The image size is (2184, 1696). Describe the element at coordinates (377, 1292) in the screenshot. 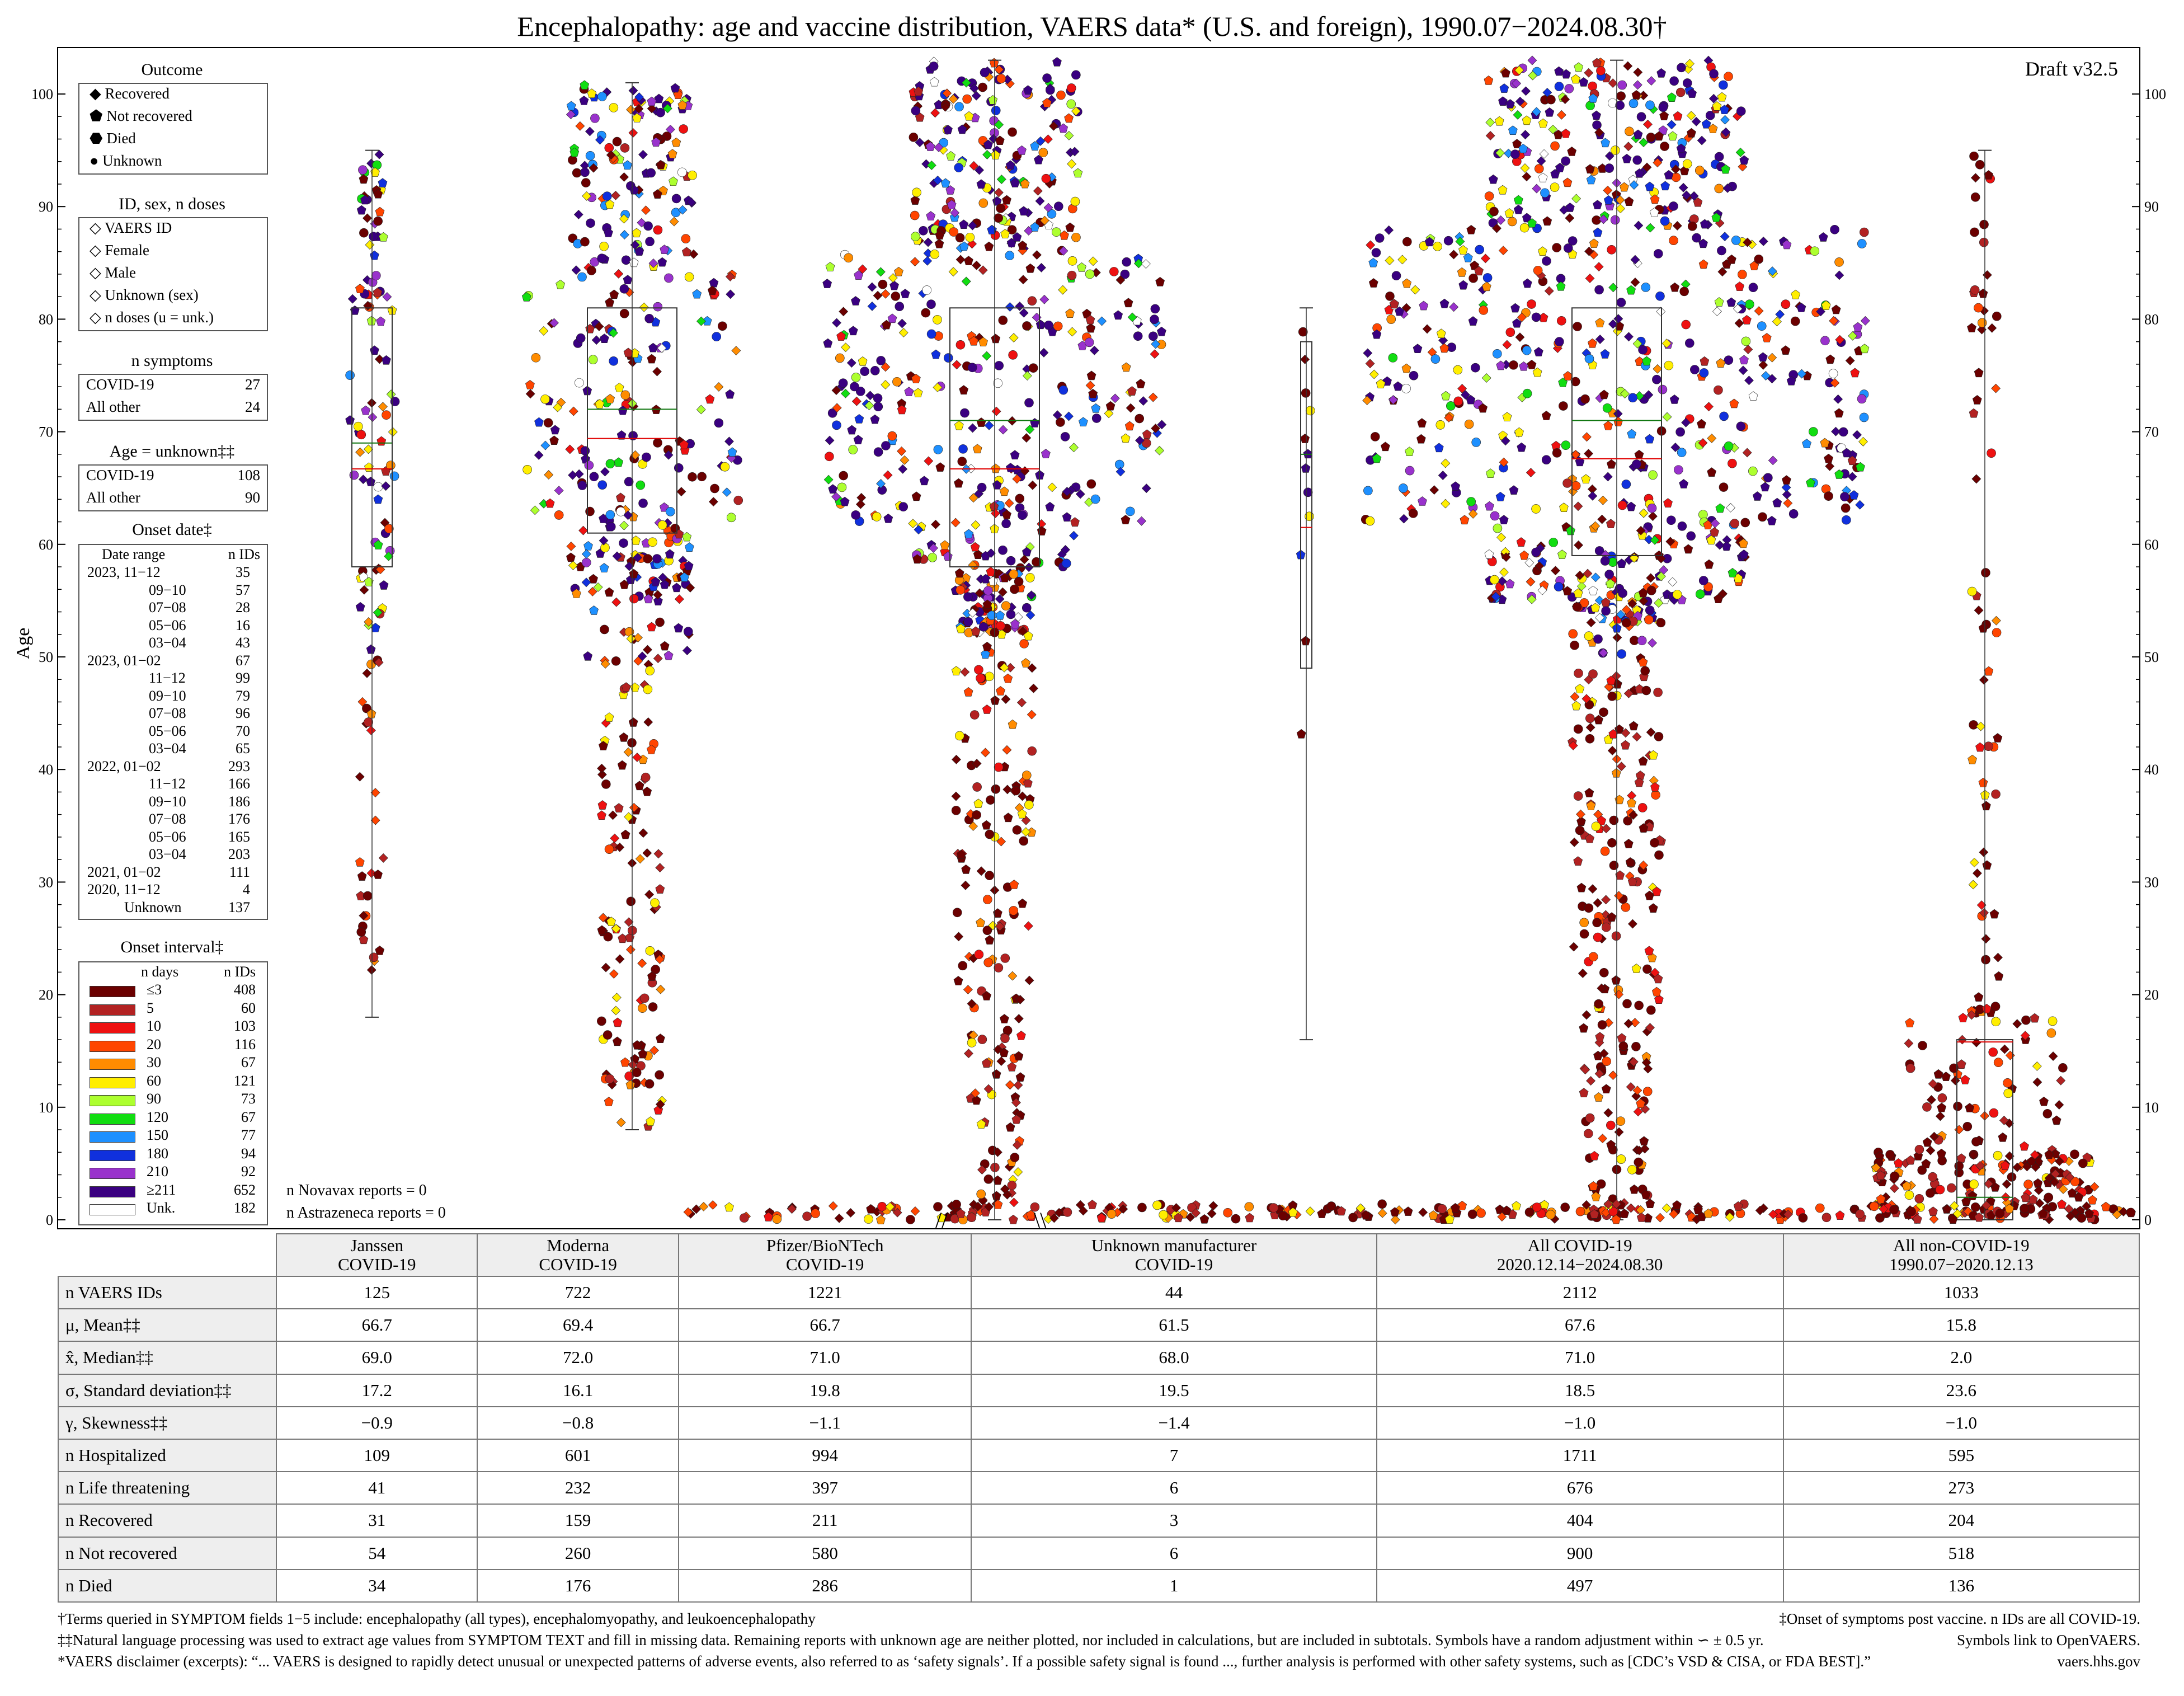

I see `table-cell: 125` at that location.